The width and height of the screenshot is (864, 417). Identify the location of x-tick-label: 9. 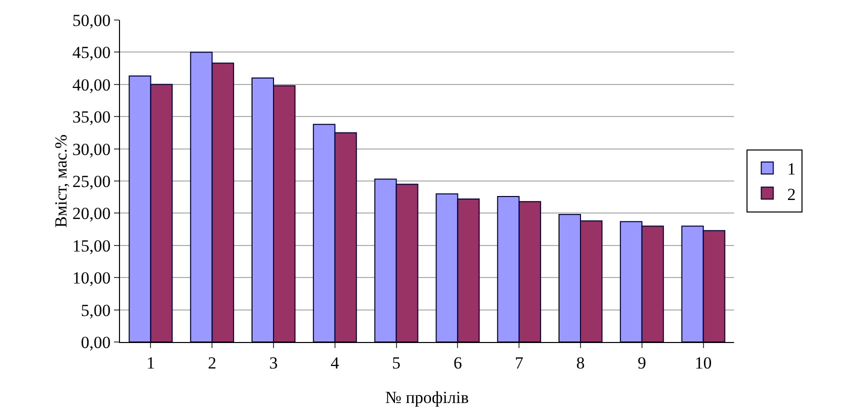
(642, 362).